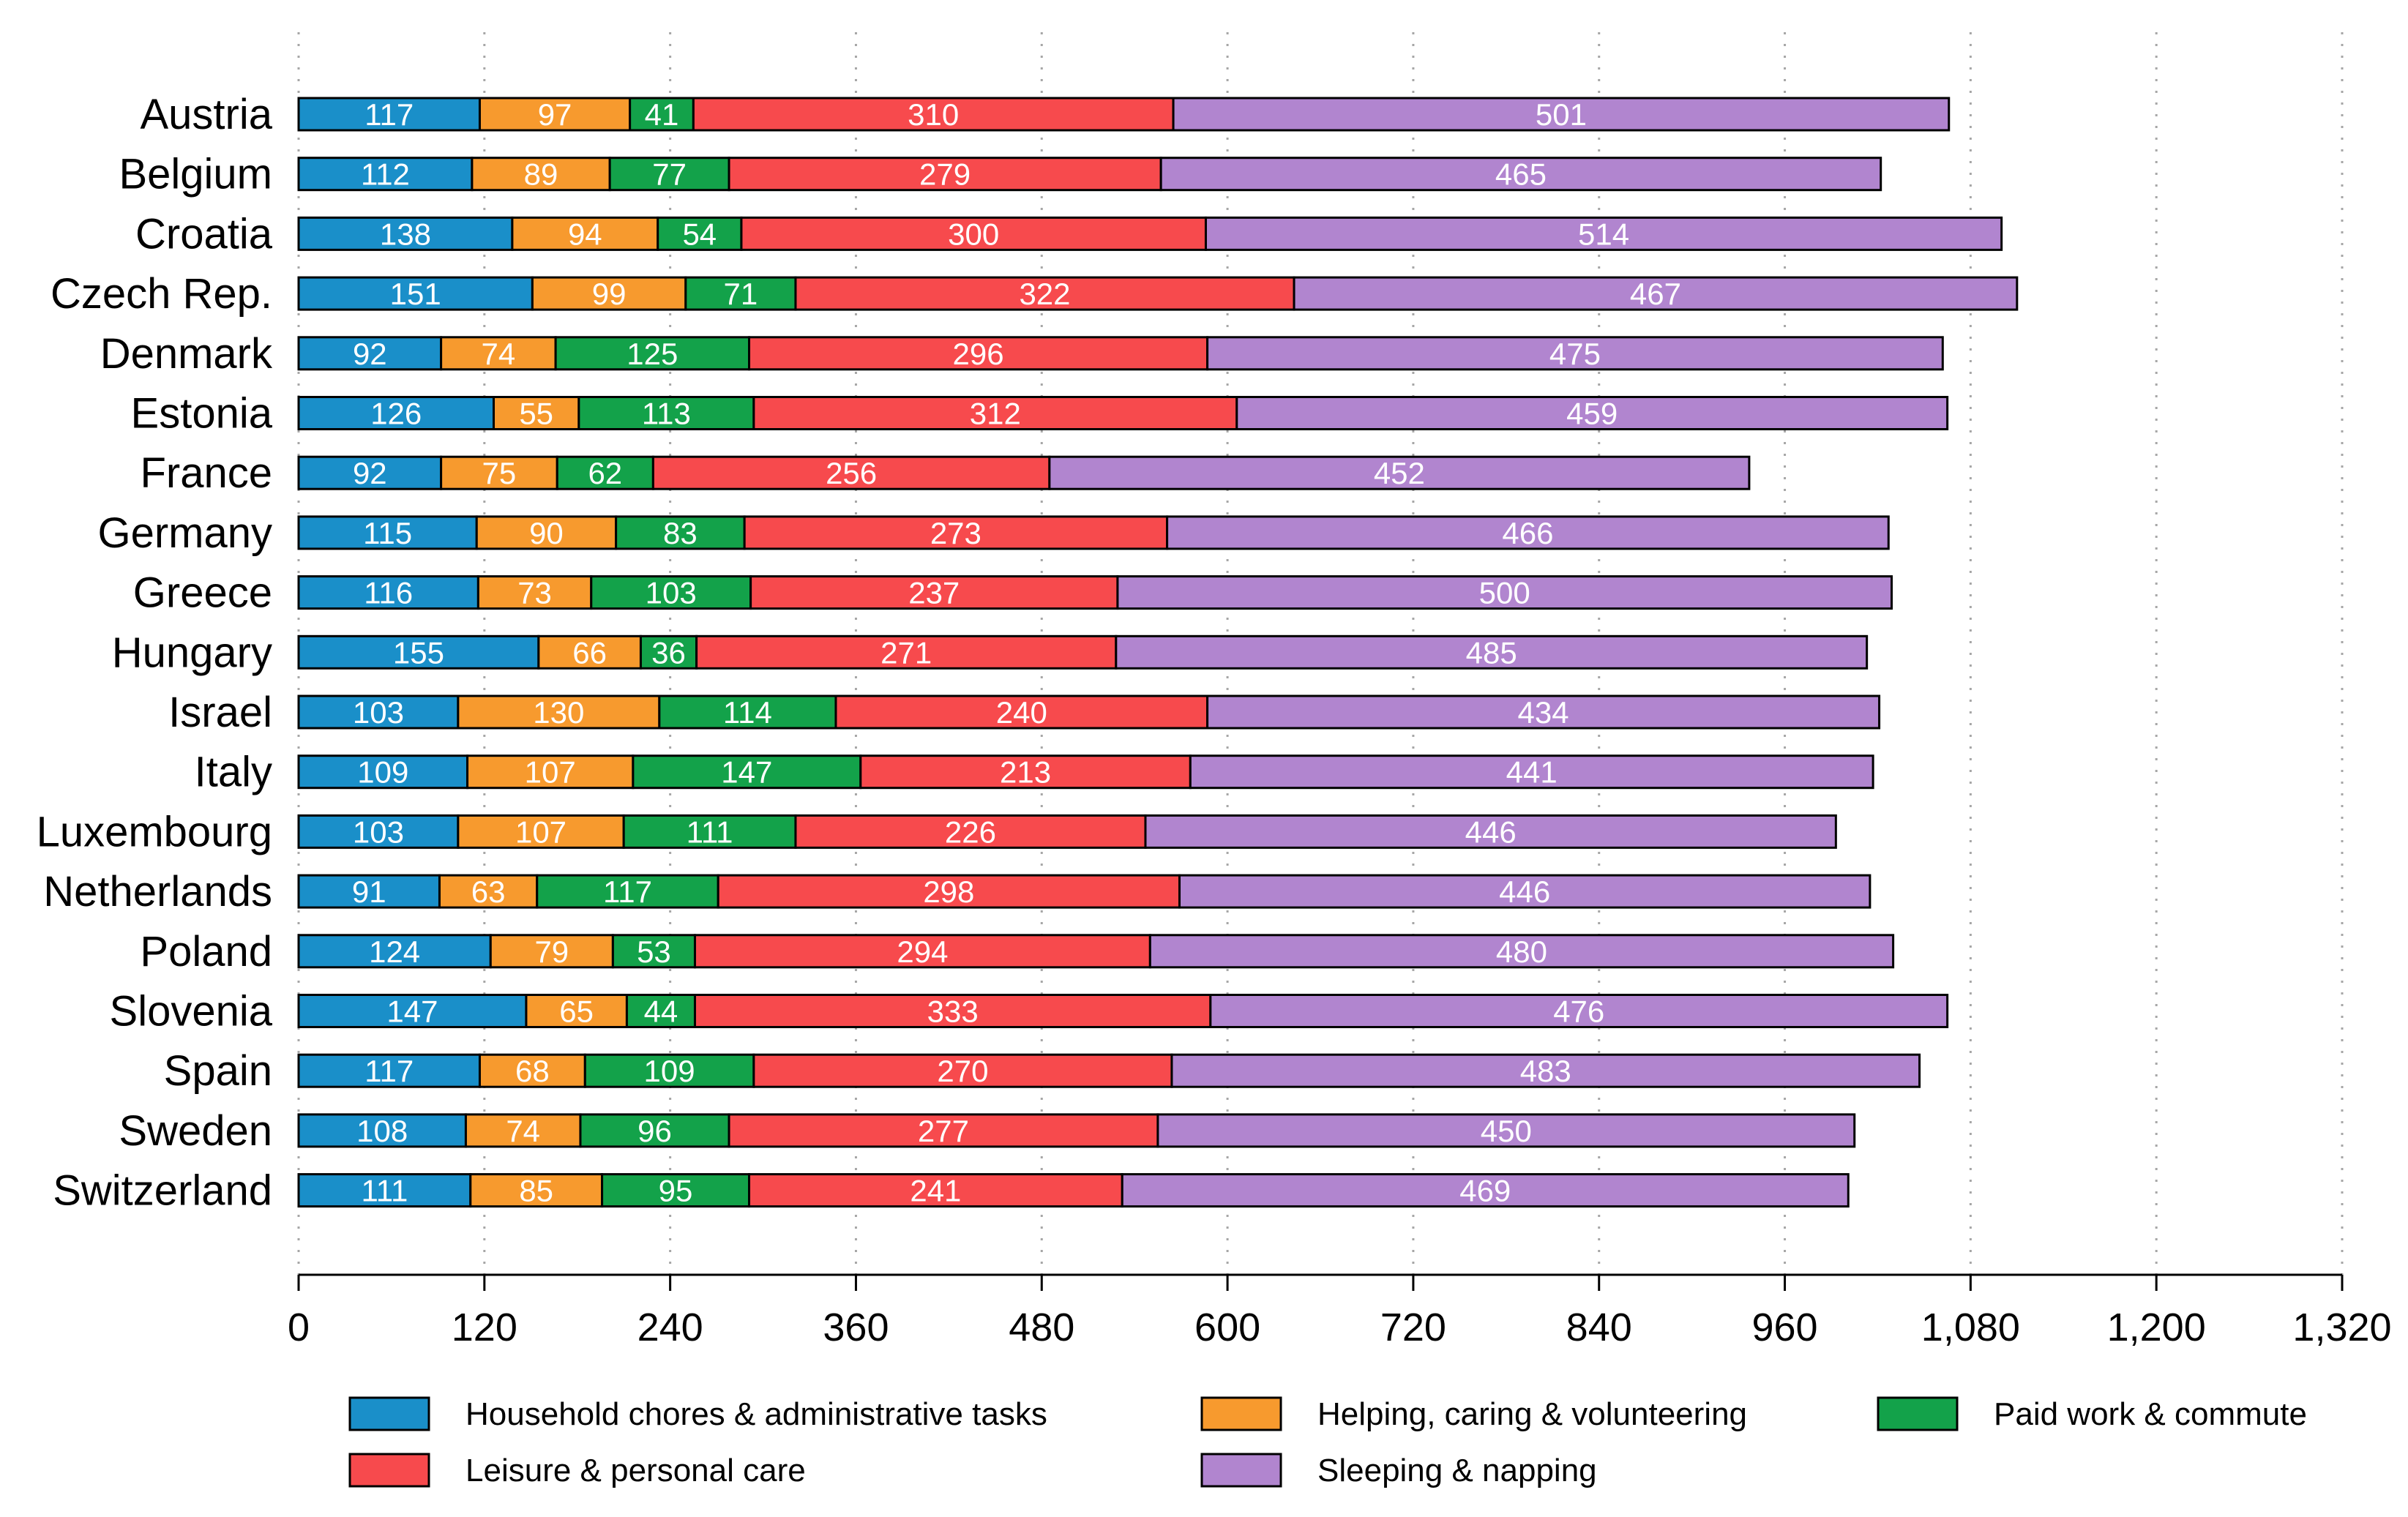  What do you see at coordinates (385, 174) in the screenshot?
I see `data-label: 112` at bounding box center [385, 174].